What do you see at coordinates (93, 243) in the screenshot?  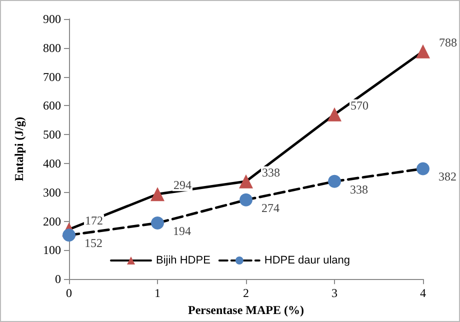 I see `data-label: 152` at bounding box center [93, 243].